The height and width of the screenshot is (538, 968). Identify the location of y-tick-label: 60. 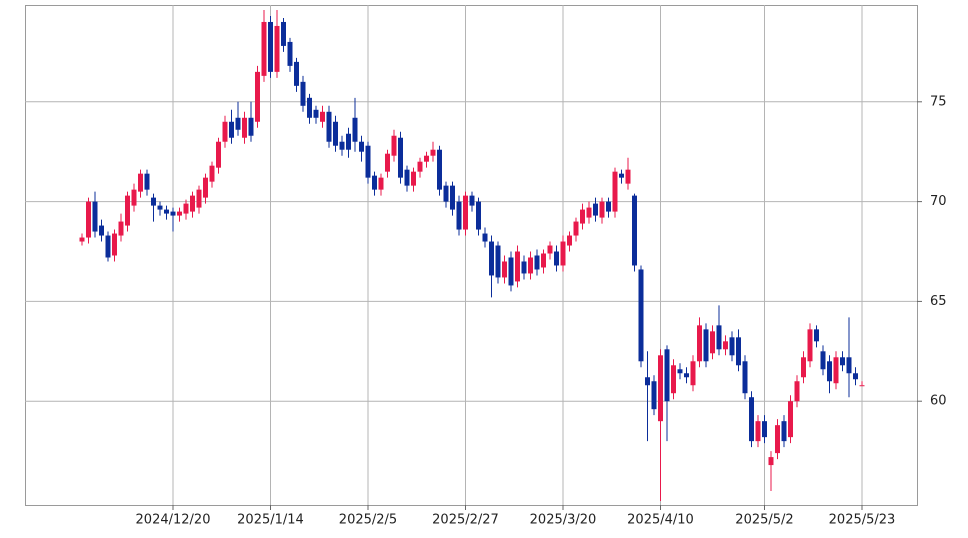
(938, 401).